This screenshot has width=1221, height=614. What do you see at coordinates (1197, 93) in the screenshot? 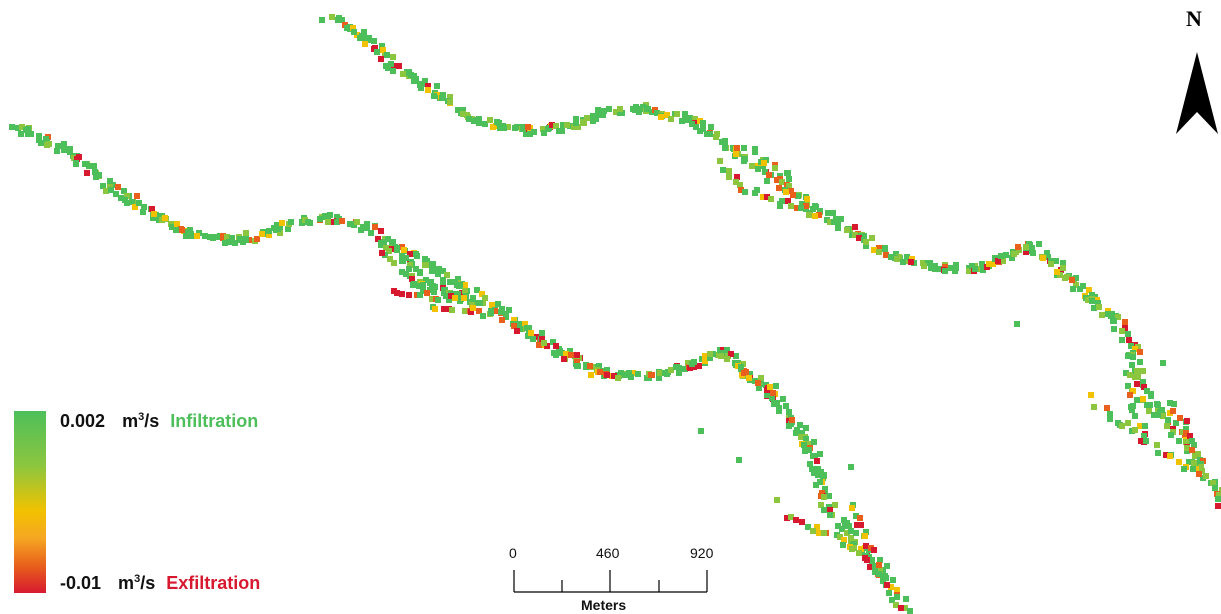
I see `north-arrow-icon` at bounding box center [1197, 93].